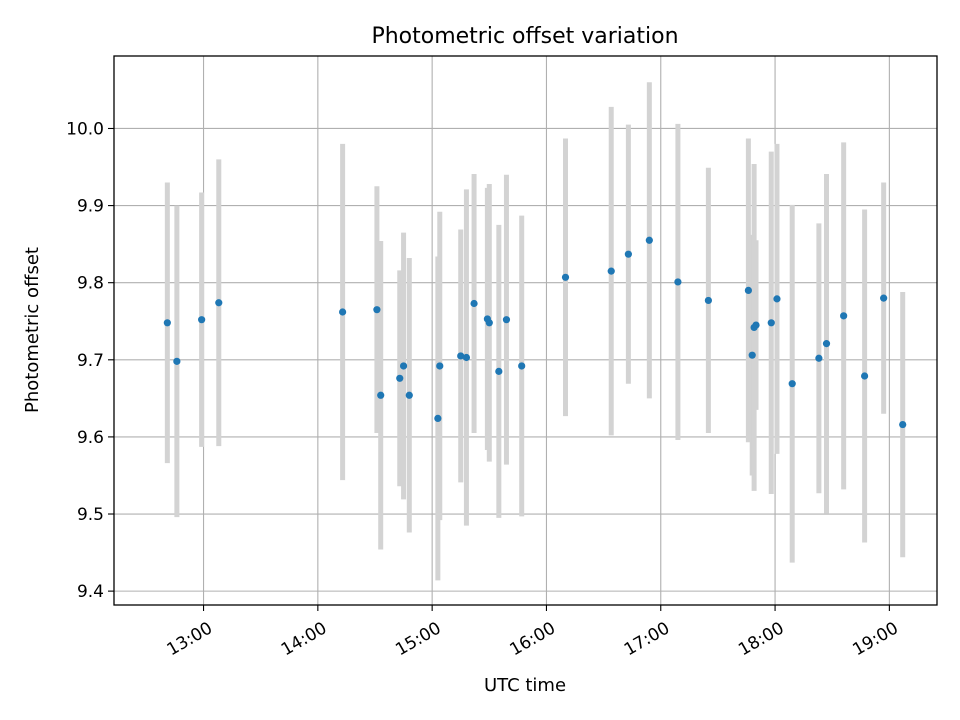 This screenshot has height=720, width=960. What do you see at coordinates (90, 438) in the screenshot?
I see `y-tick-label: 9.6` at bounding box center [90, 438].